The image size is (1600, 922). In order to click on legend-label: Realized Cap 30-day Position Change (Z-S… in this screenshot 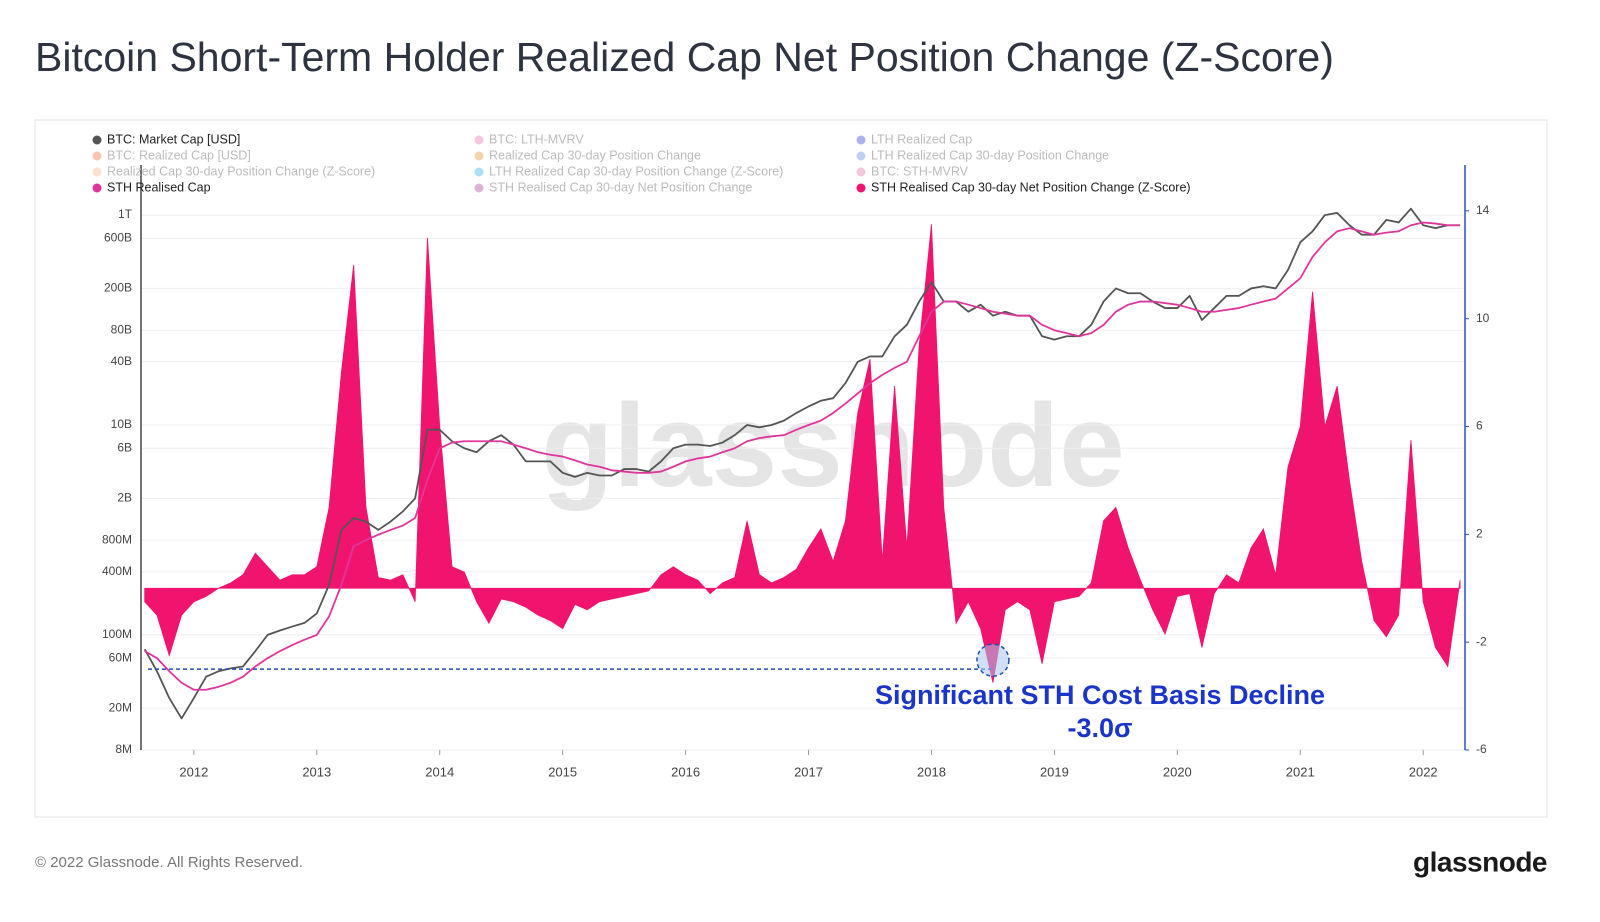, I will do `click(241, 171)`.